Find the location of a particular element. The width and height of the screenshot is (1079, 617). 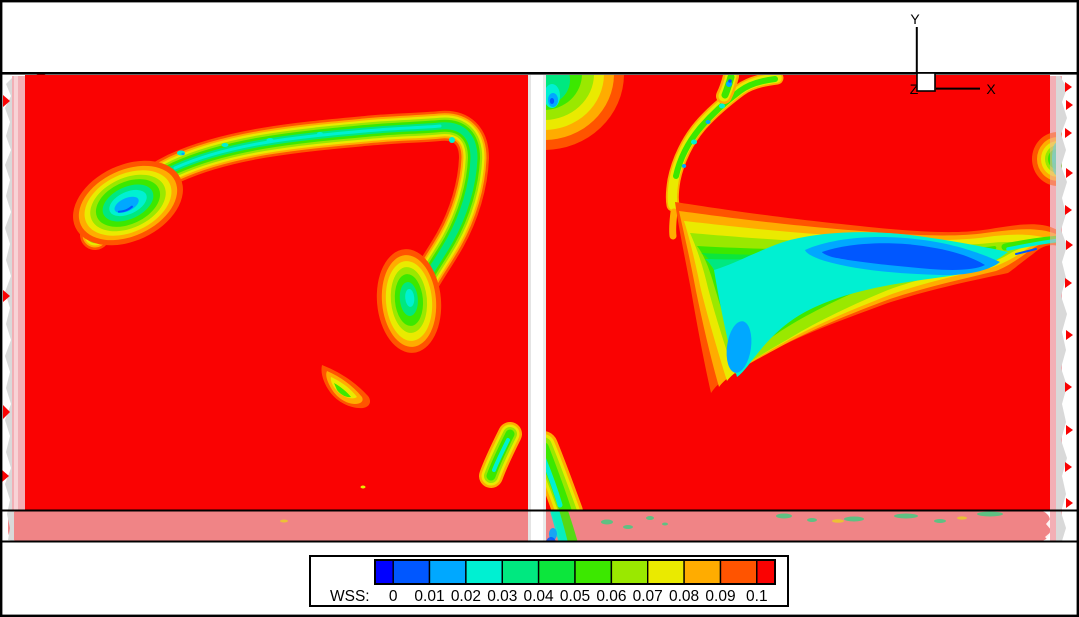

thin-arc is located at coordinates (724, 157).